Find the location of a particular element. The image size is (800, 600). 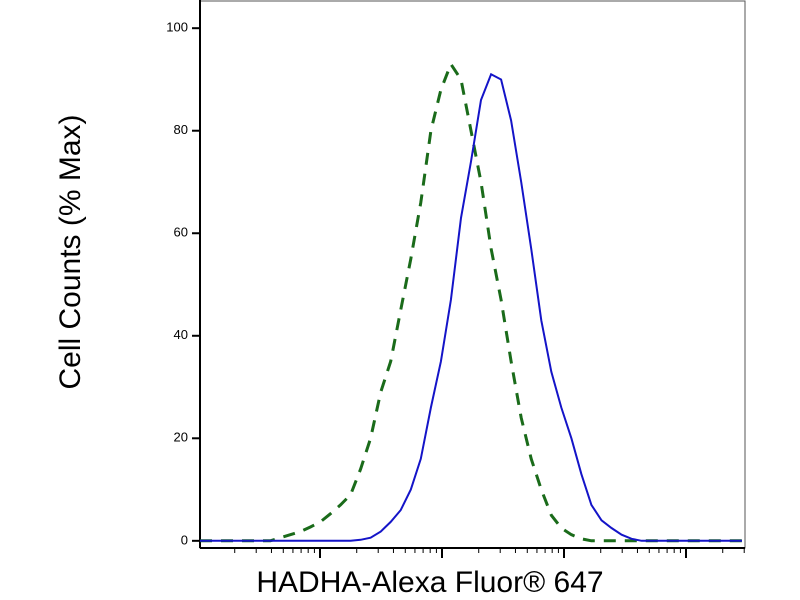

y-tick-label: 0 is located at coordinates (184, 539).